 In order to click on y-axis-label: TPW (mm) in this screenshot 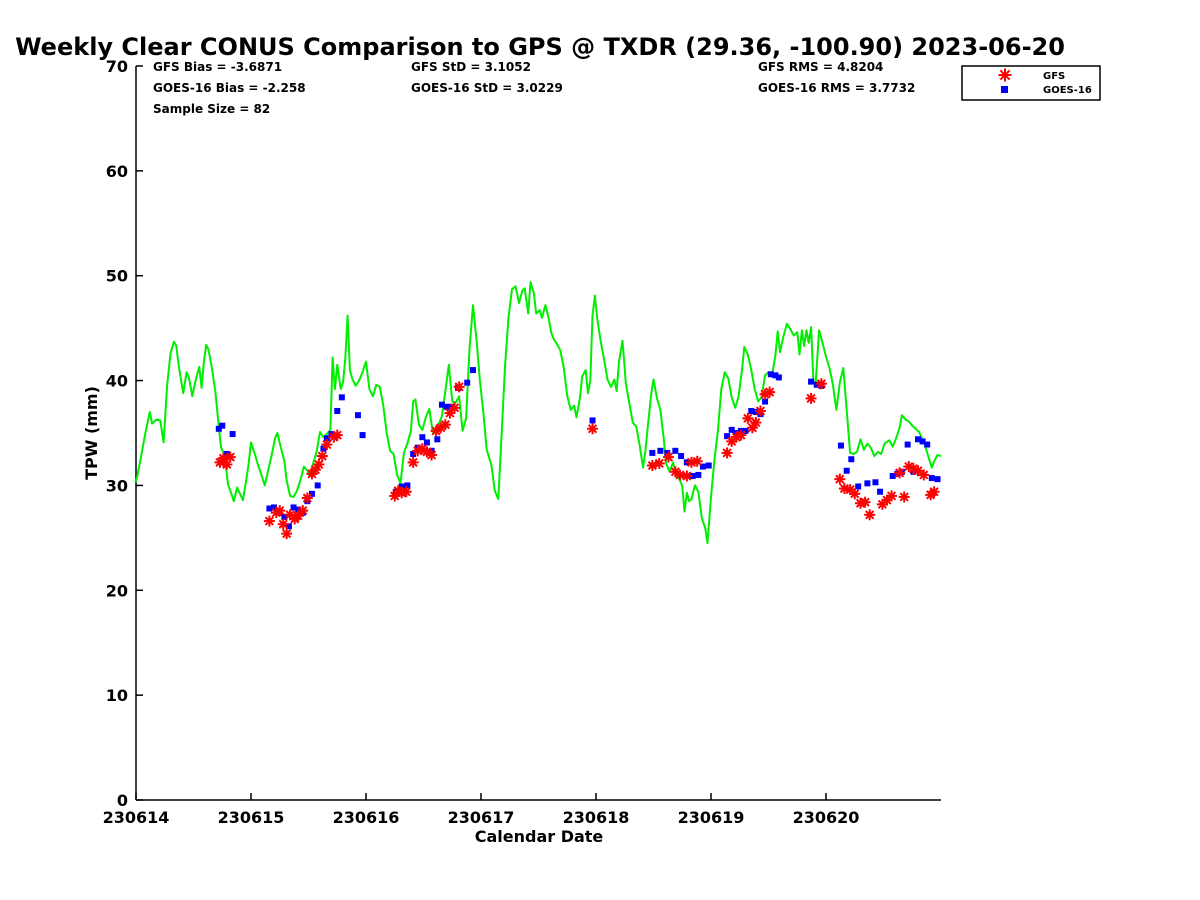, I will do `click(91, 433)`.